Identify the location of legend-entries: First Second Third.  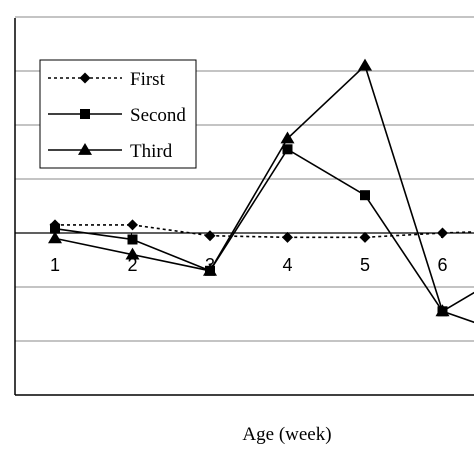
(117, 115).